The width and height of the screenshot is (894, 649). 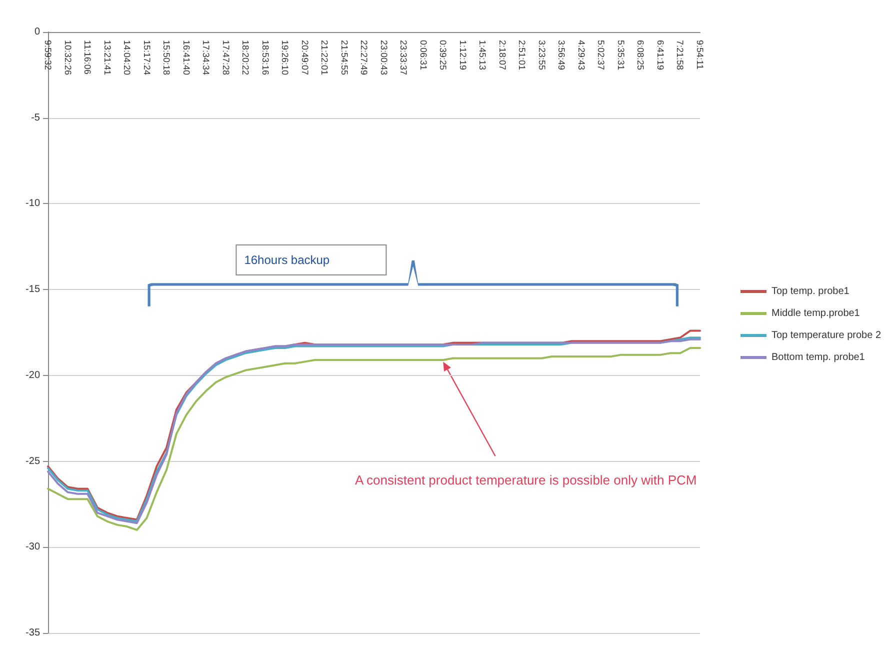 What do you see at coordinates (67, 58) in the screenshot?
I see `x-tick-label: 10:32:26` at bounding box center [67, 58].